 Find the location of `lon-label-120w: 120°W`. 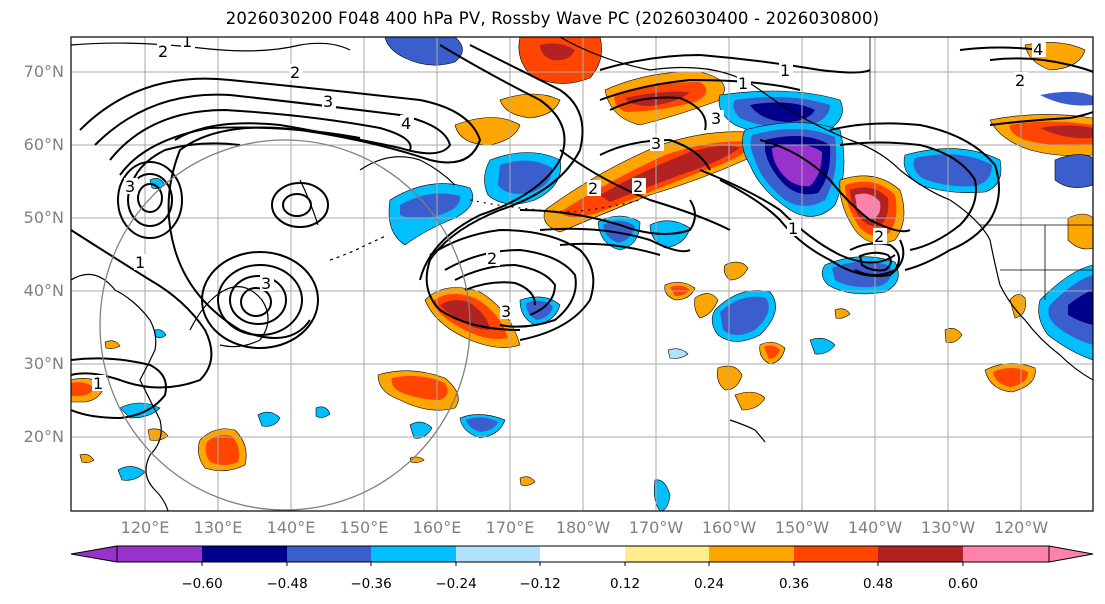

lon-label-120w: 120°W is located at coordinates (1021, 527).